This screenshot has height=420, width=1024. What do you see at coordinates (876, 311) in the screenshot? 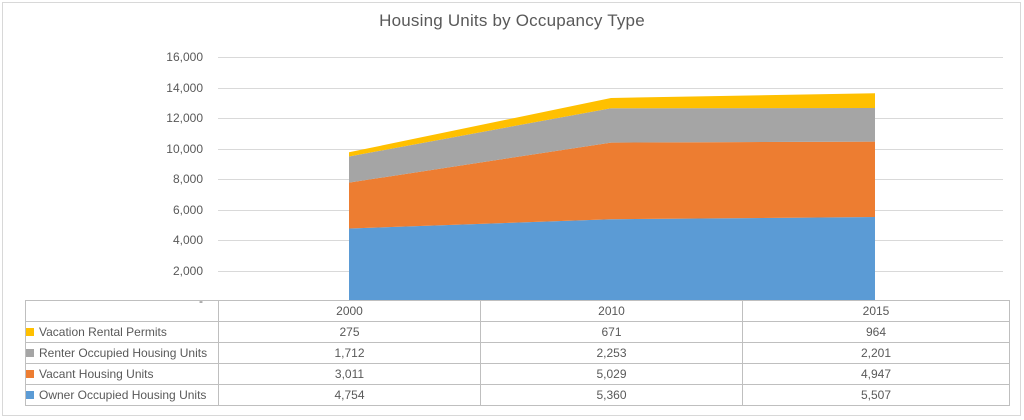
I see `year-header-cell: 2015` at bounding box center [876, 311].